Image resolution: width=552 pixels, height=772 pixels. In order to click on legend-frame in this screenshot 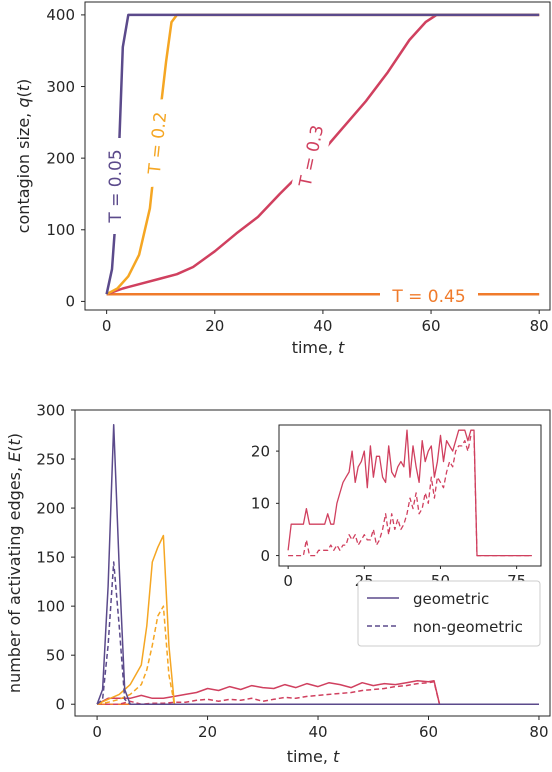, I will do `click(449, 613)`.